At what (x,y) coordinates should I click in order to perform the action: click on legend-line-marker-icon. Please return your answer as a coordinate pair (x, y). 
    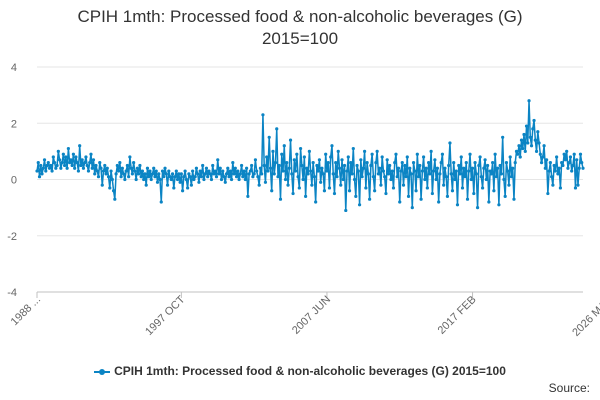
    Looking at the image, I should click on (102, 372).